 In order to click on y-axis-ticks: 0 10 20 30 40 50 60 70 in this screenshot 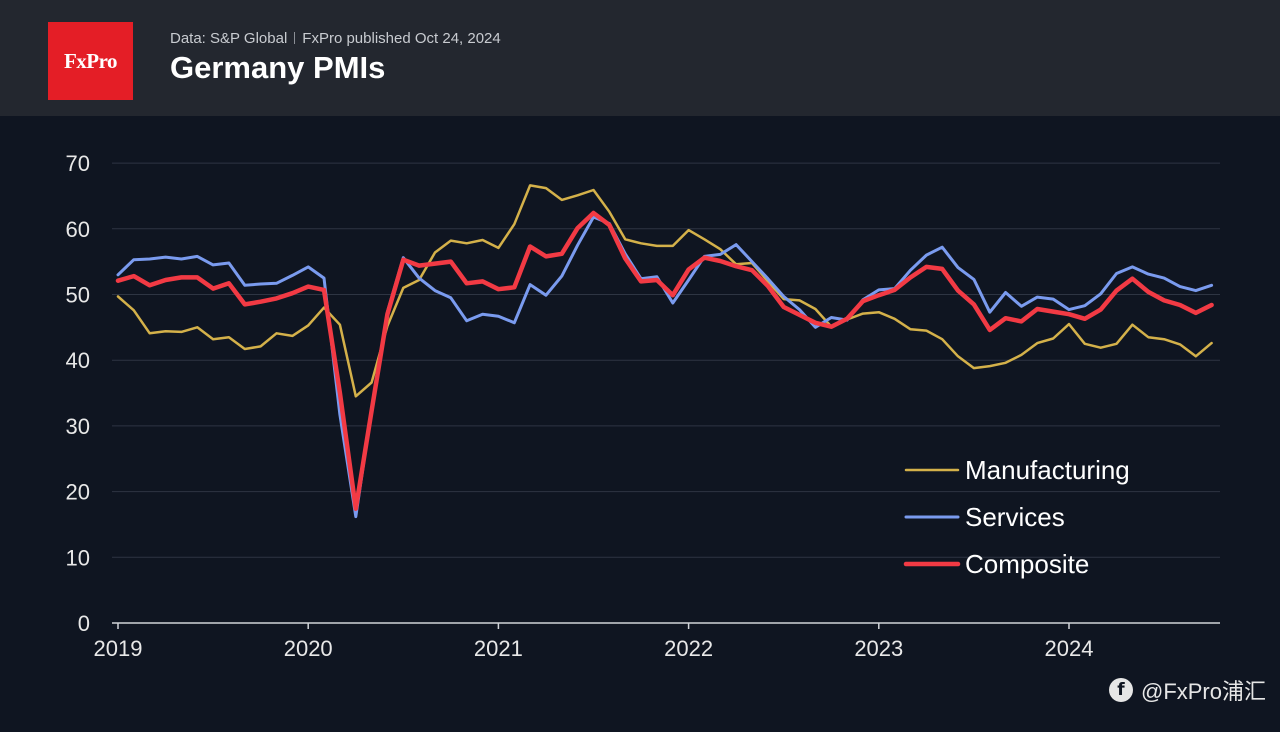, I will do `click(78, 393)`.